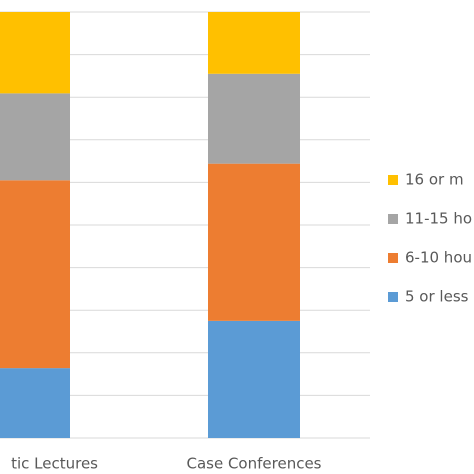 The width and height of the screenshot is (474, 474). What do you see at coordinates (438, 219) in the screenshot?
I see `legend-label: 11-15 ho` at bounding box center [438, 219].